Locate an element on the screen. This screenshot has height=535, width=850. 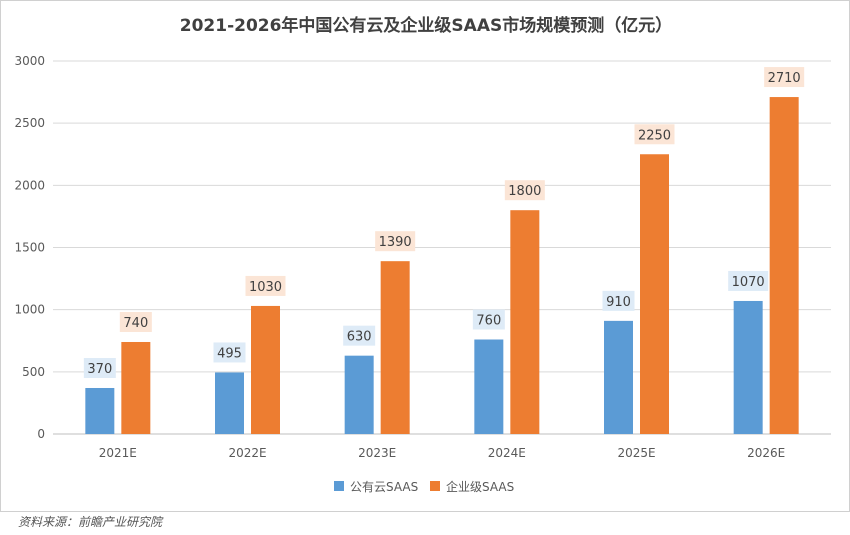
y-tick-label: 1000 is located at coordinates (29, 310).